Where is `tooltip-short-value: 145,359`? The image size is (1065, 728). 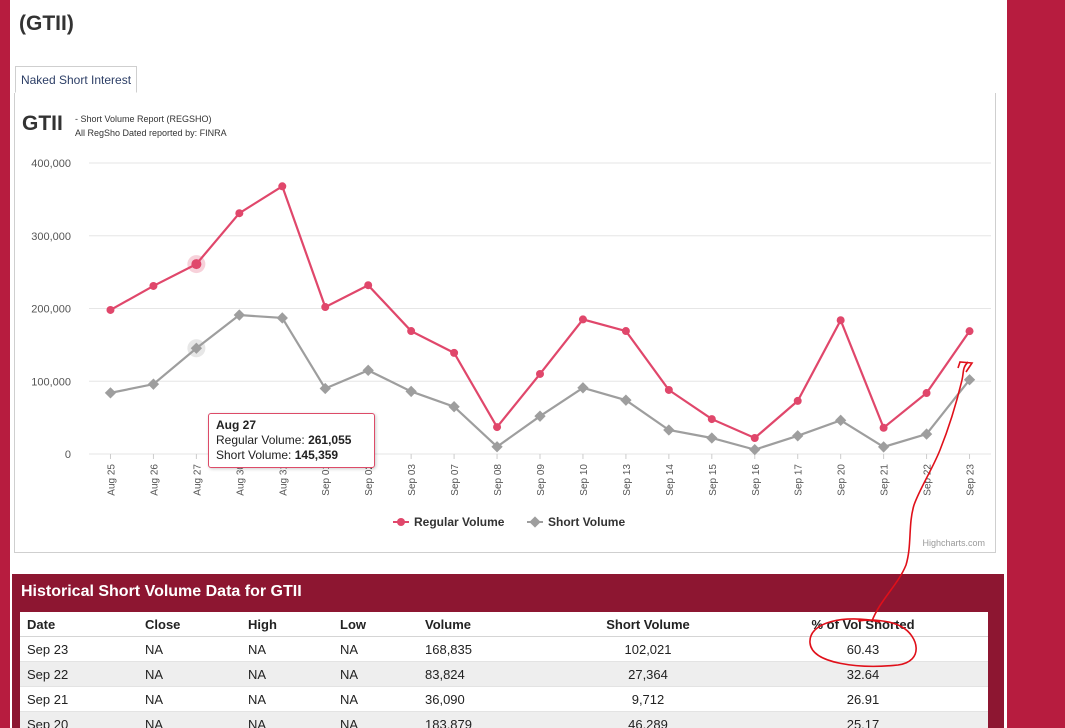
tooltip-short-value: 145,359 is located at coordinates (316, 455).